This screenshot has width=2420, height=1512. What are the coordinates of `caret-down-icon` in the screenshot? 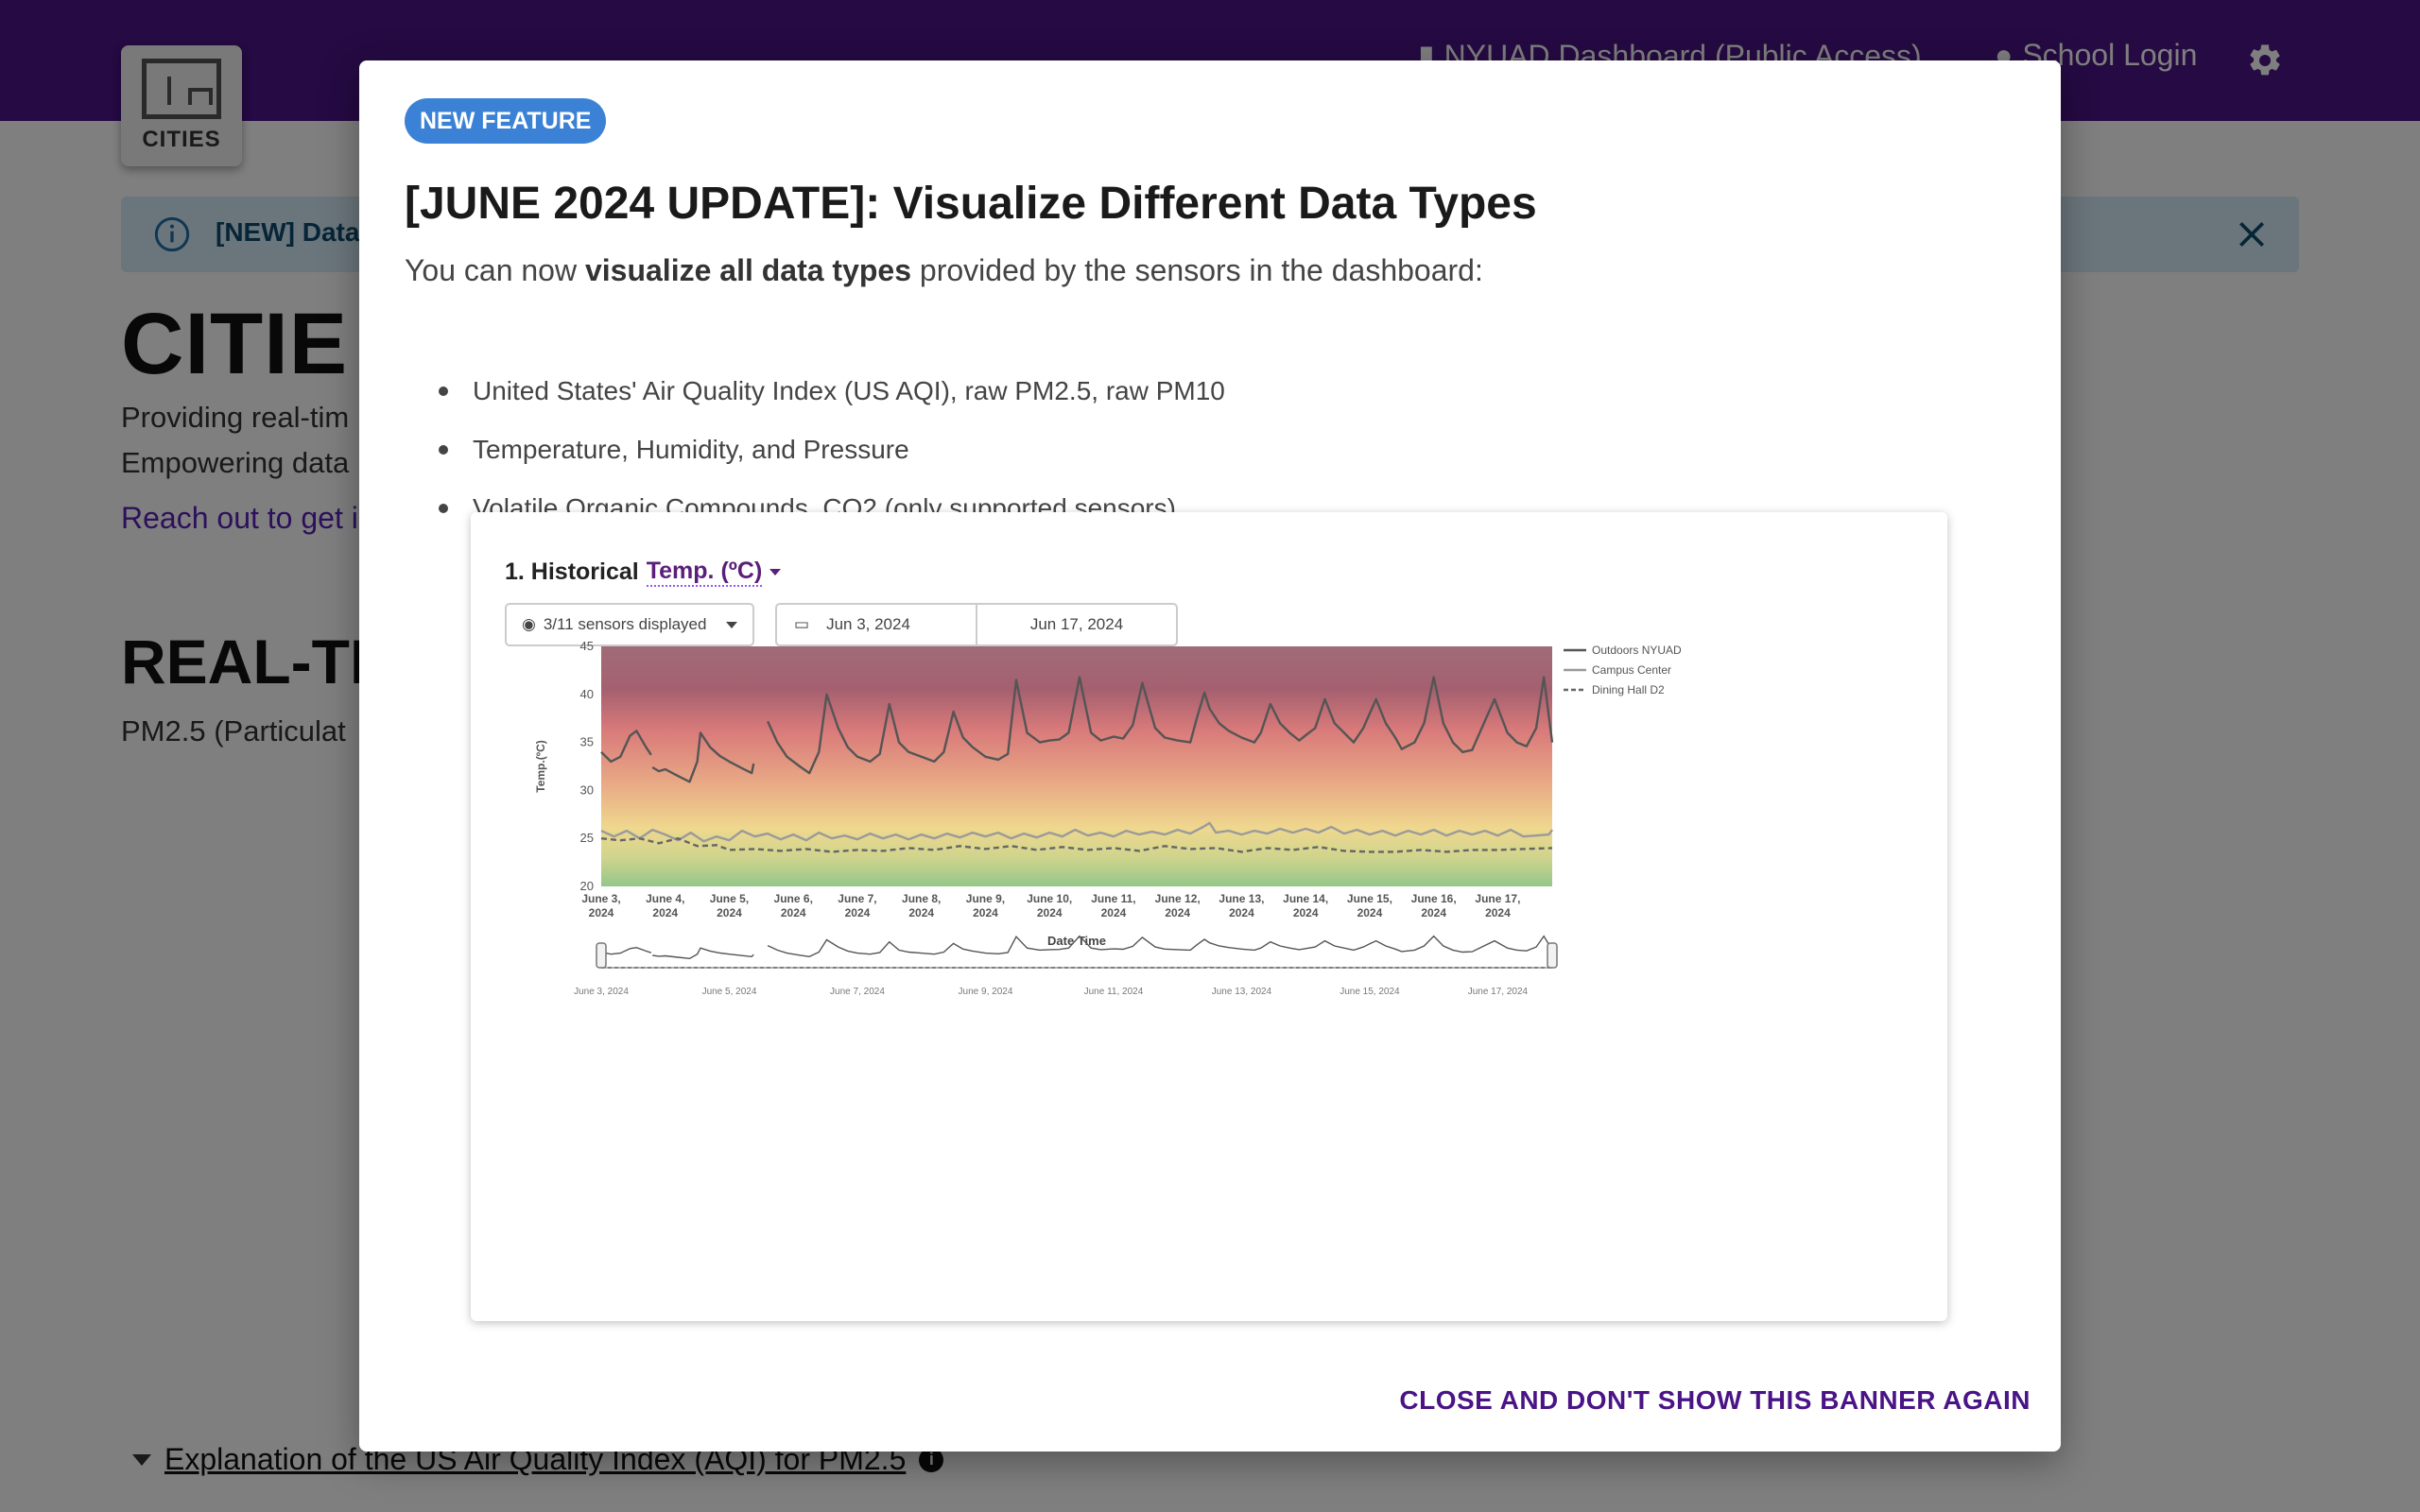 It's located at (775, 572).